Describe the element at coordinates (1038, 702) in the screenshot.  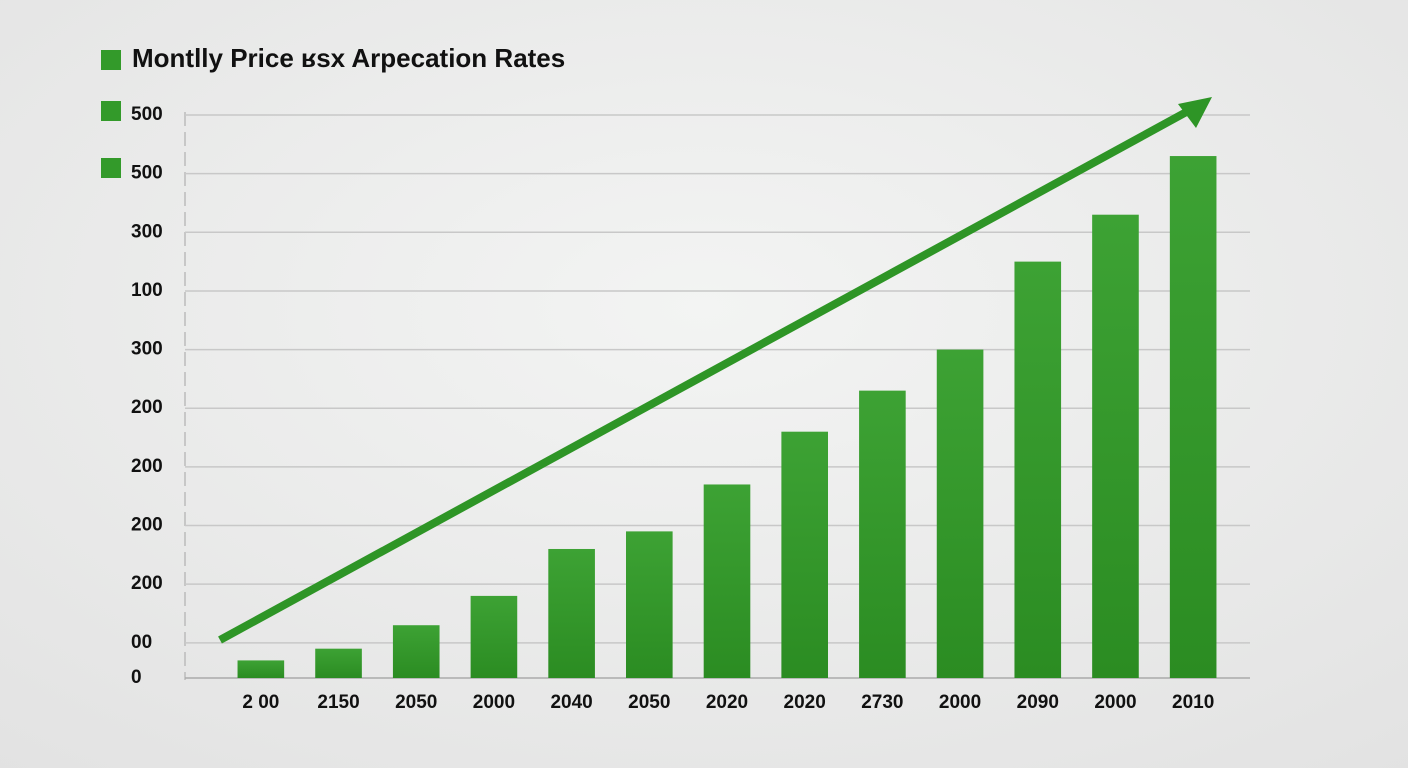
I see `x-tick-label: 2090` at that location.